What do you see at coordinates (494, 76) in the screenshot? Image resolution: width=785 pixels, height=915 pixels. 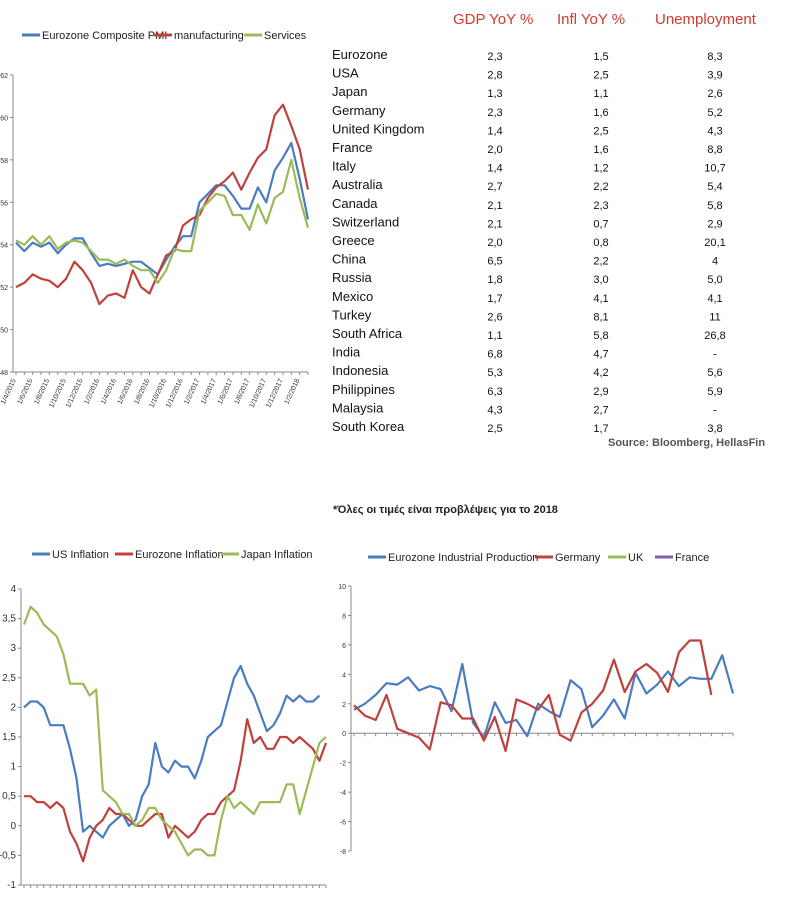 I see `table-gdp-cell: 2,8` at bounding box center [494, 76].